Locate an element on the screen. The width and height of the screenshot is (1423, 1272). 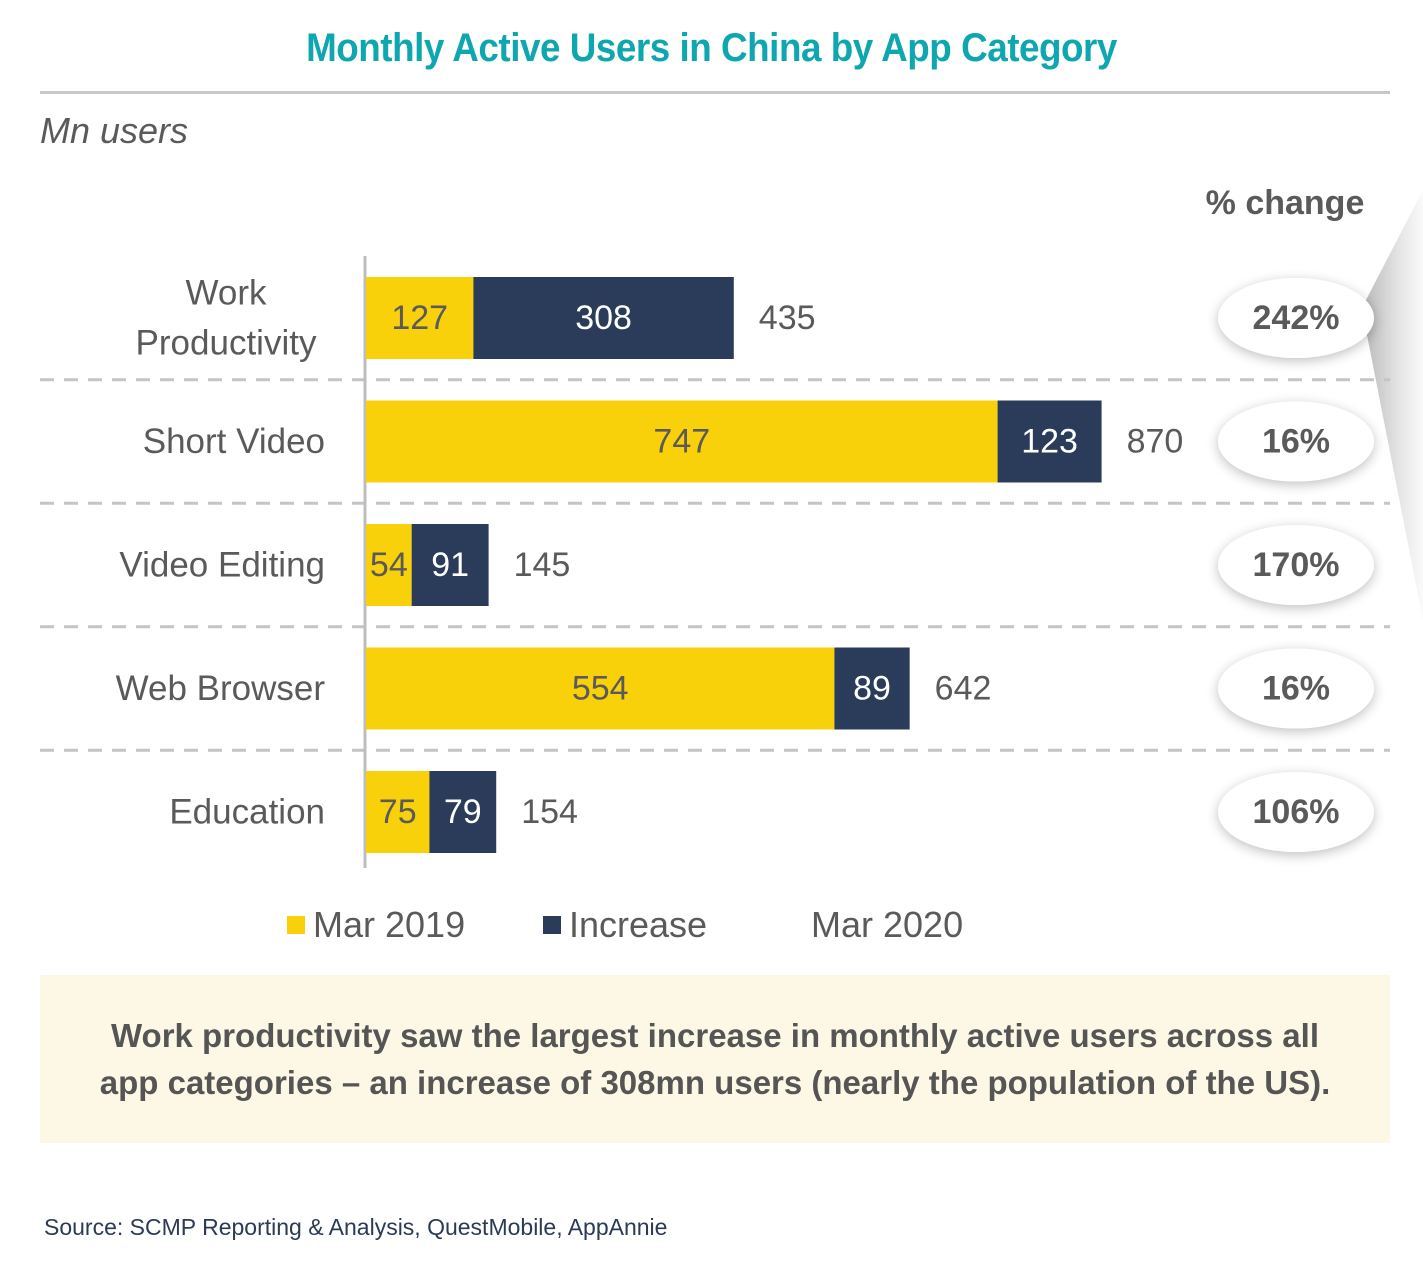
category-label: Productivity is located at coordinates (226, 343).